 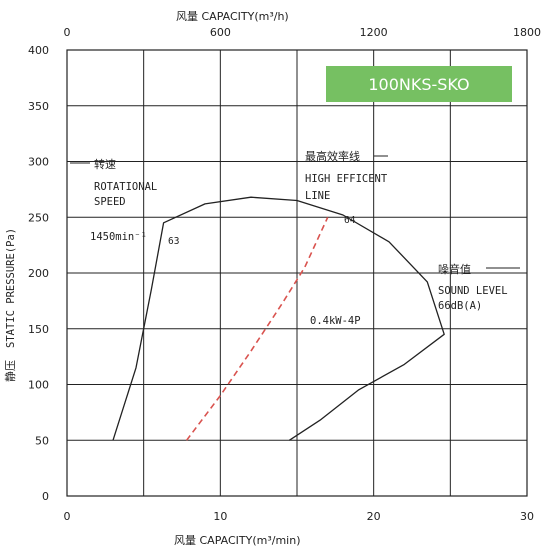 What do you see at coordinates (527, 516) in the screenshot?
I see `x-tick-label: 30` at bounding box center [527, 516].